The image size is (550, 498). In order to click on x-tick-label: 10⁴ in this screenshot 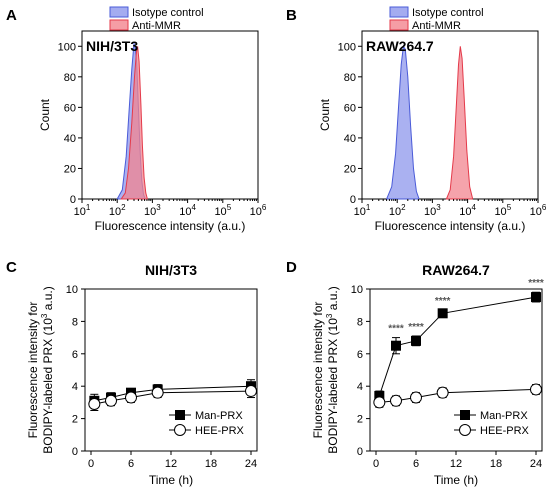, I will do `click(187, 210)`.